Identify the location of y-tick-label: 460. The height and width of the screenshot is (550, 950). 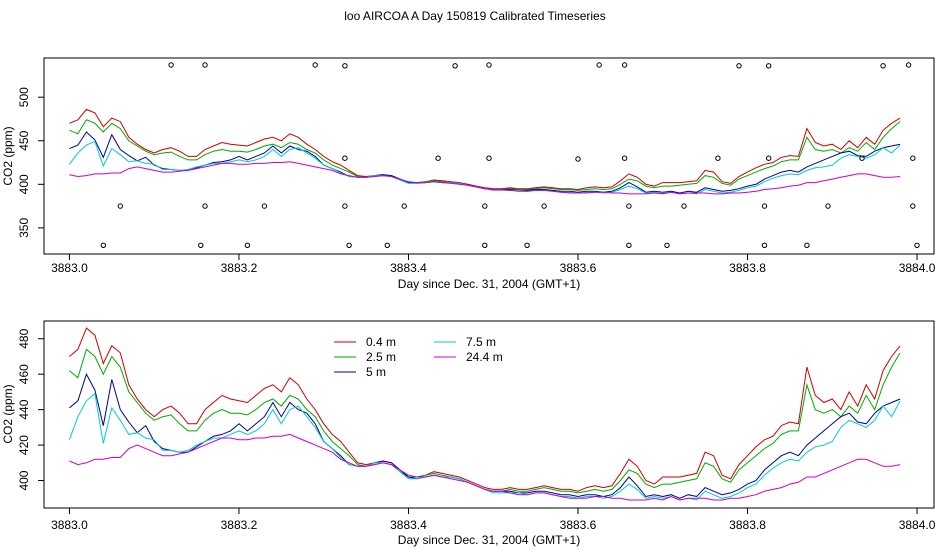
(24, 374).